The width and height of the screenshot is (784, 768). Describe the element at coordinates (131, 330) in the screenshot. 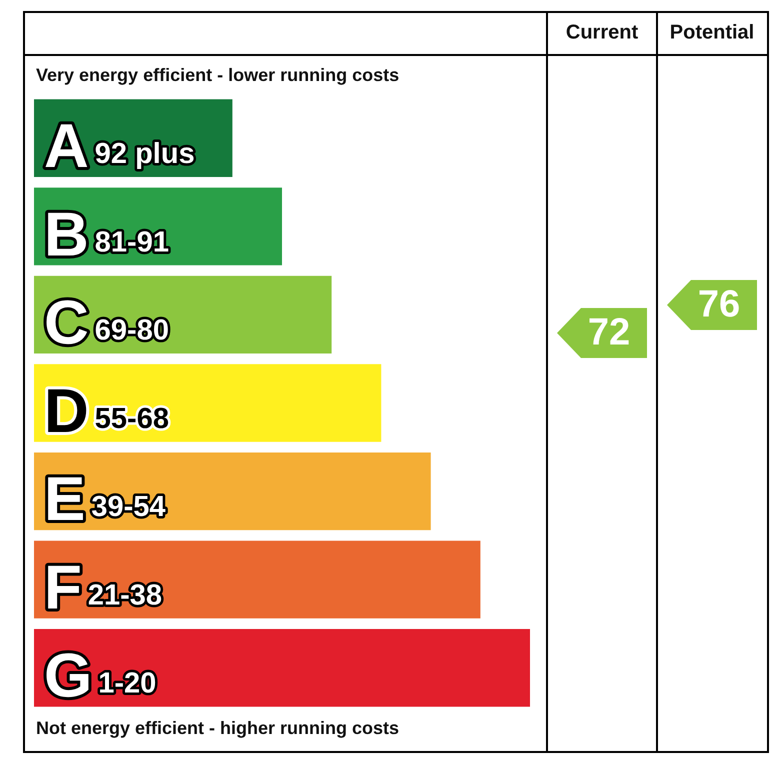

I see `annotation: 69-80` at that location.